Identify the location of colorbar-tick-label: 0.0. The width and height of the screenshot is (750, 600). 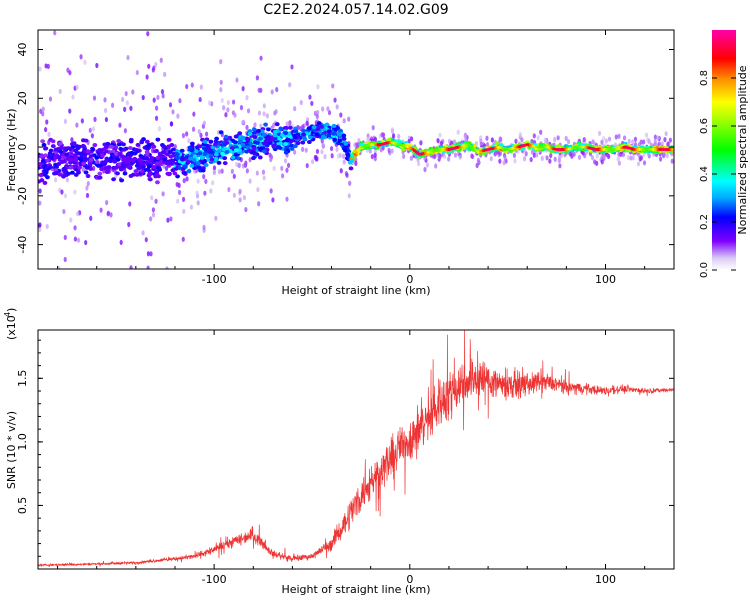
(704, 270).